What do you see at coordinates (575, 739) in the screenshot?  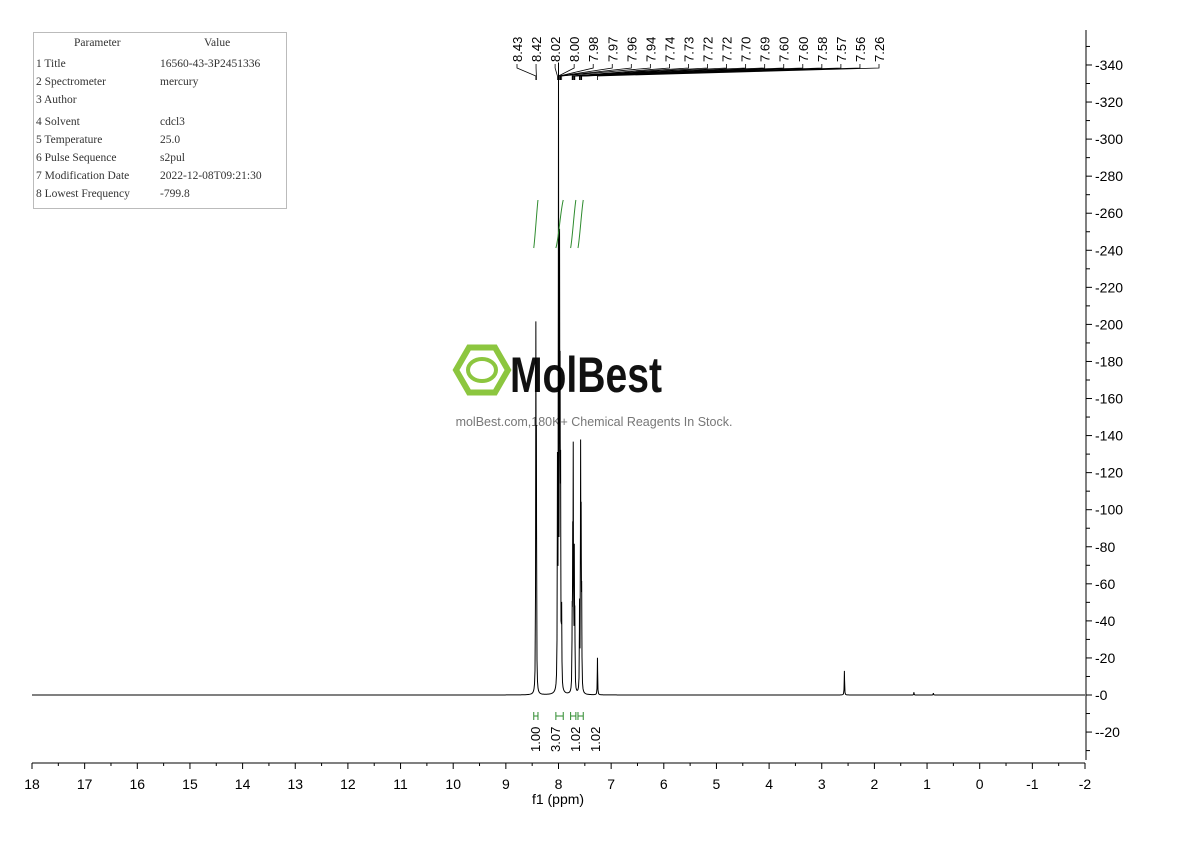 I see `integral-value: 1.02` at bounding box center [575, 739].